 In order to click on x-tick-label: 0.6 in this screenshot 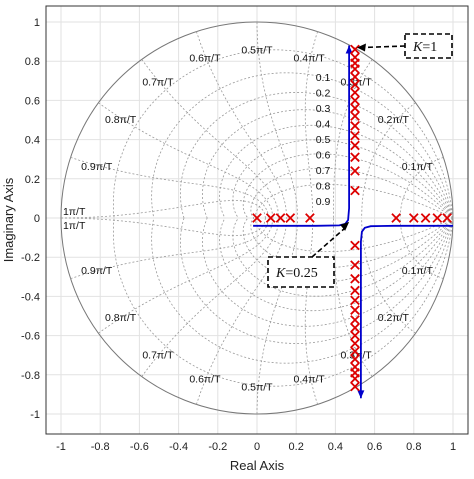, I will do `click(374, 447)`.